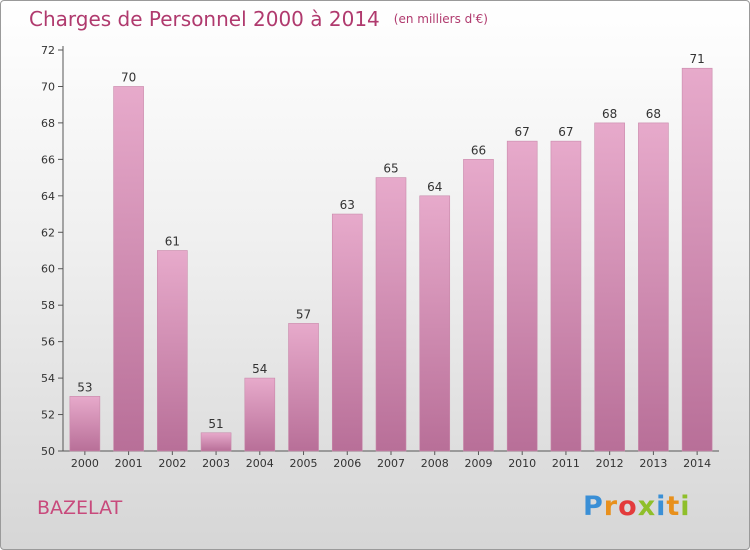 Image resolution: width=750 pixels, height=550 pixels. What do you see at coordinates (216, 463) in the screenshot?
I see `x-tick-label: 2003` at bounding box center [216, 463].